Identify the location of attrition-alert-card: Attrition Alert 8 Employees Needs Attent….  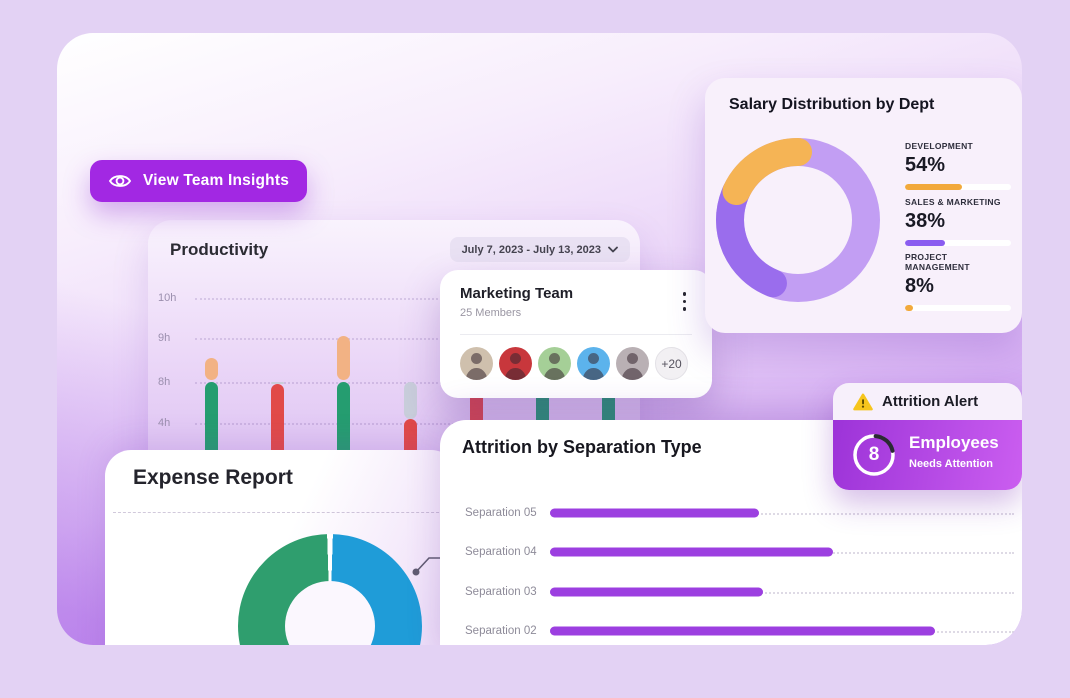
(927, 436).